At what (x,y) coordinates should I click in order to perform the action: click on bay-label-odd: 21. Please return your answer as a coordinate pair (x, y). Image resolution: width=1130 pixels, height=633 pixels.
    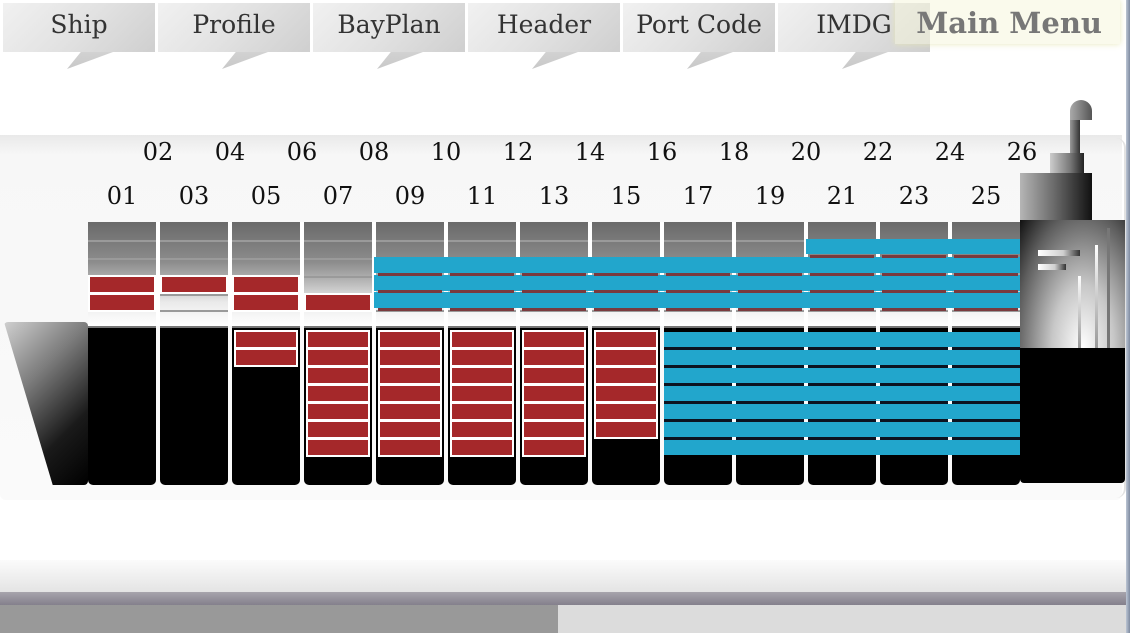
    Looking at the image, I should click on (842, 196).